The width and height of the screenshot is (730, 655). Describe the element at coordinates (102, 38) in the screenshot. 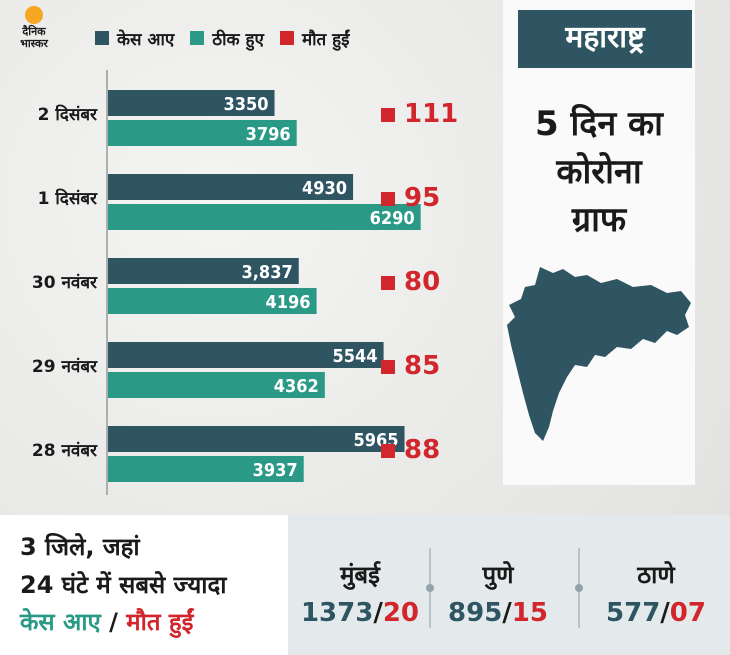

I see `legend-swatch-cases` at that location.